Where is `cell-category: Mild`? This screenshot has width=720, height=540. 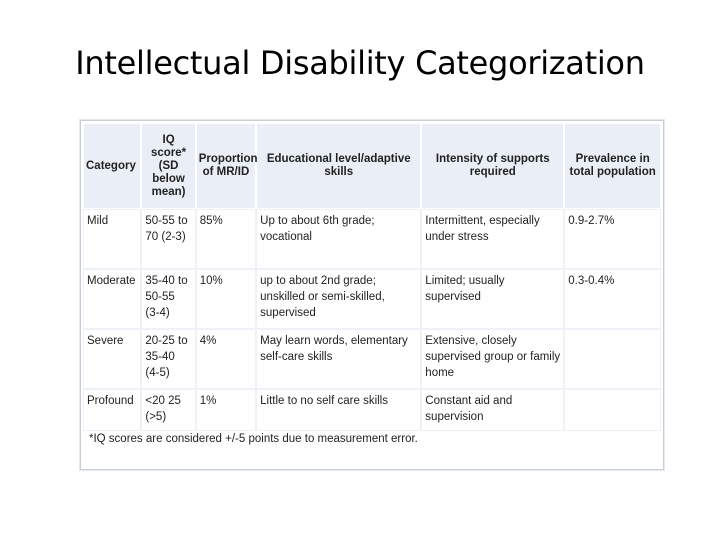
cell-category: Mild is located at coordinates (112, 239).